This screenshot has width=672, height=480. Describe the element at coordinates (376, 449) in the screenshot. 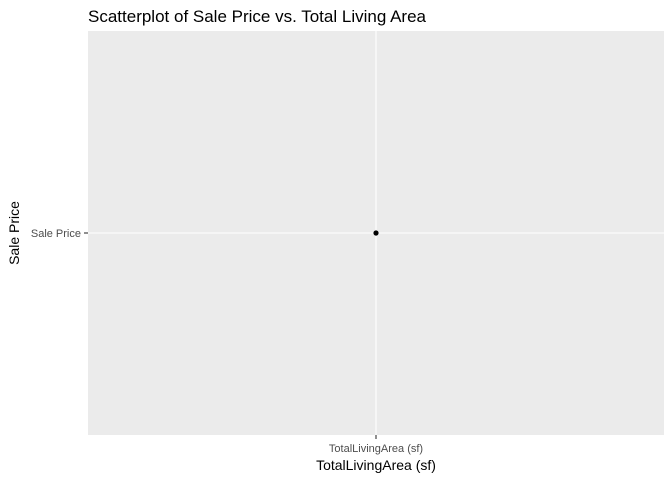

I see `x-tick-label: TotalLivingArea (sf)` at that location.